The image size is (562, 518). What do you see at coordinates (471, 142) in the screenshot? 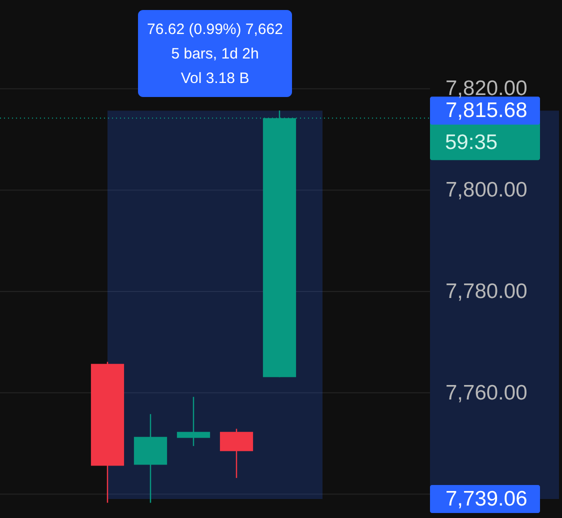
I see `text: 59:35` at bounding box center [471, 142].